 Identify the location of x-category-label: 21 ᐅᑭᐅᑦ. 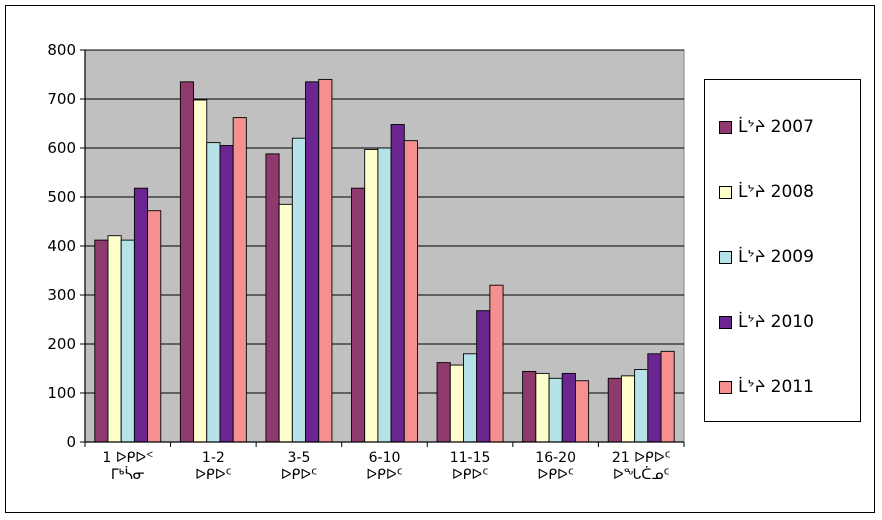
(641, 458).